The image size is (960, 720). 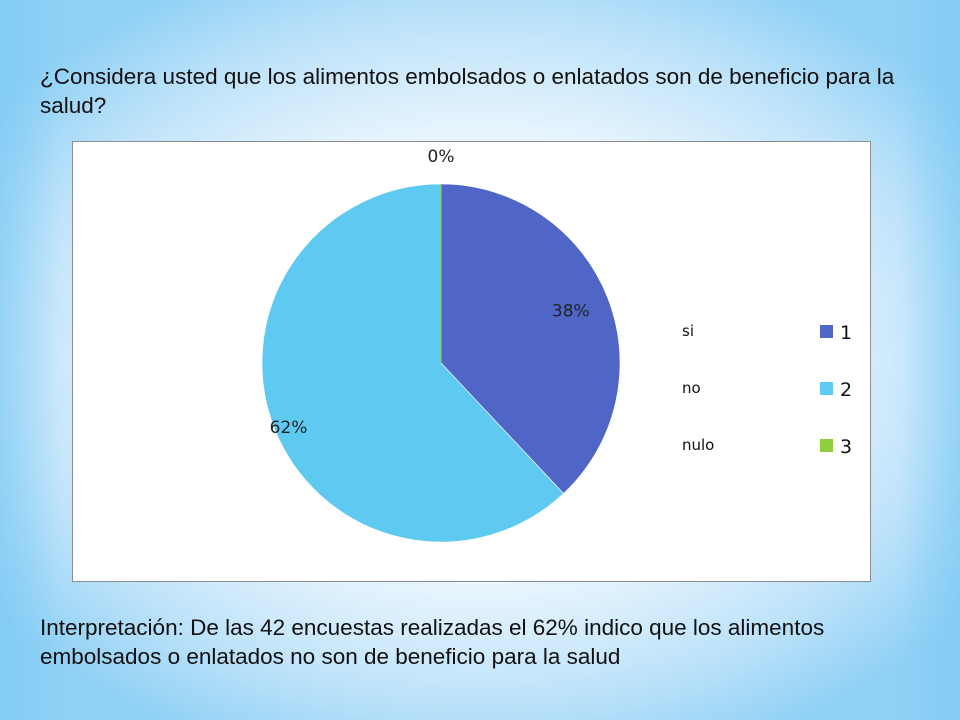 What do you see at coordinates (846, 333) in the screenshot?
I see `legend-label-1: 1` at bounding box center [846, 333].